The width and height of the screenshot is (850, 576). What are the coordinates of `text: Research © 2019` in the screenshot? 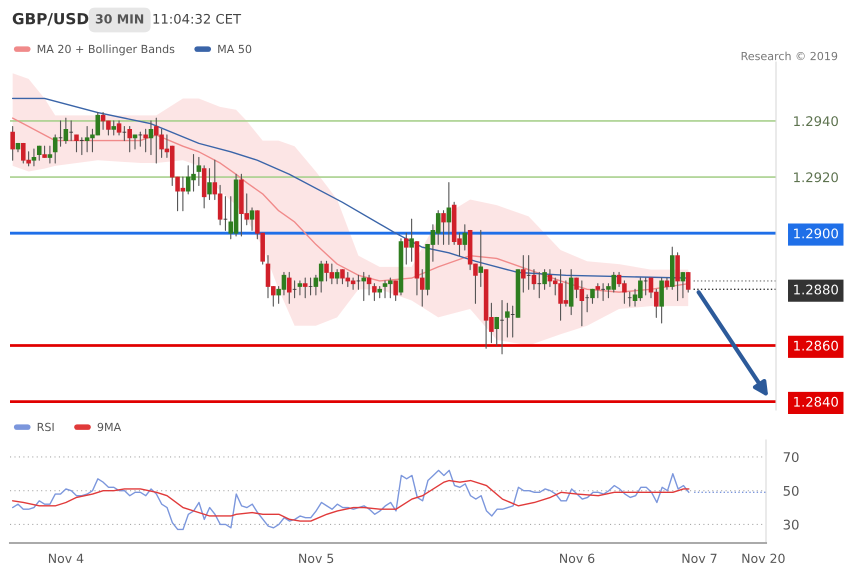 It's located at (790, 56).